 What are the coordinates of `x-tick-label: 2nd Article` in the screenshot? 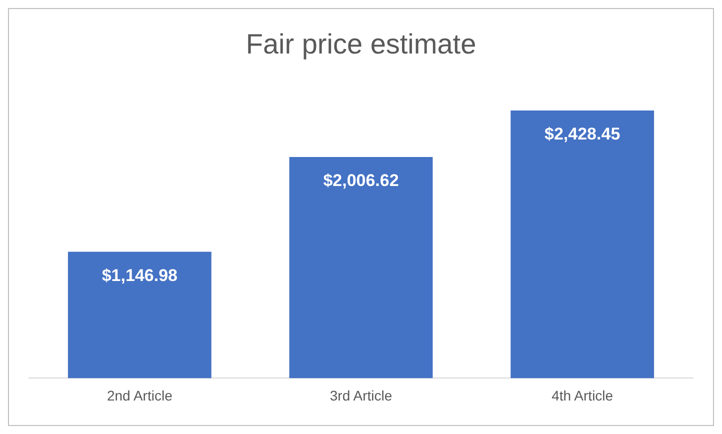 It's located at (139, 395).